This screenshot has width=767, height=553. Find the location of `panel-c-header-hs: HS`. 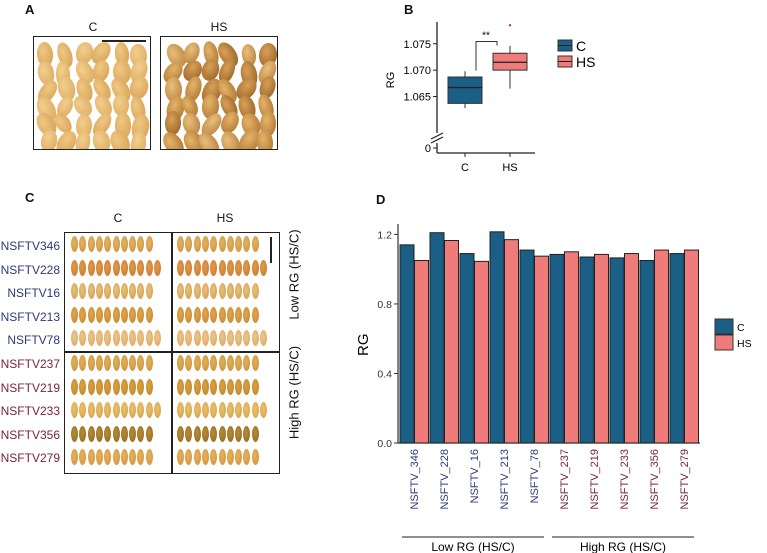

panel-c-header-hs: HS is located at coordinates (225, 218).